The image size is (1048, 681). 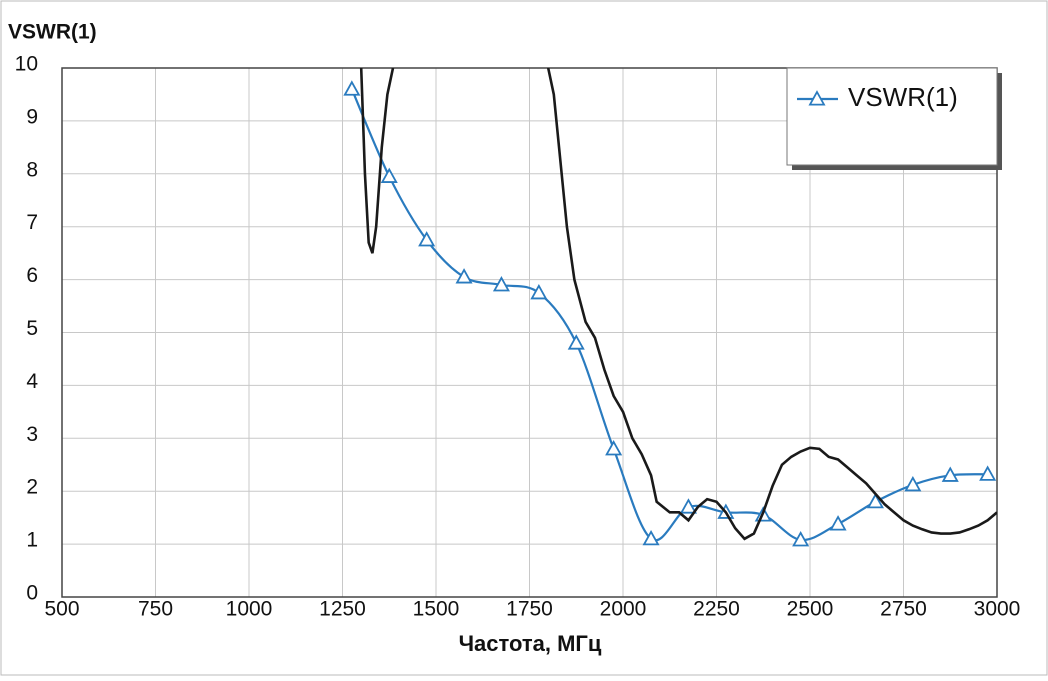 I want to click on y-tick-label: 0, so click(x=32, y=593).